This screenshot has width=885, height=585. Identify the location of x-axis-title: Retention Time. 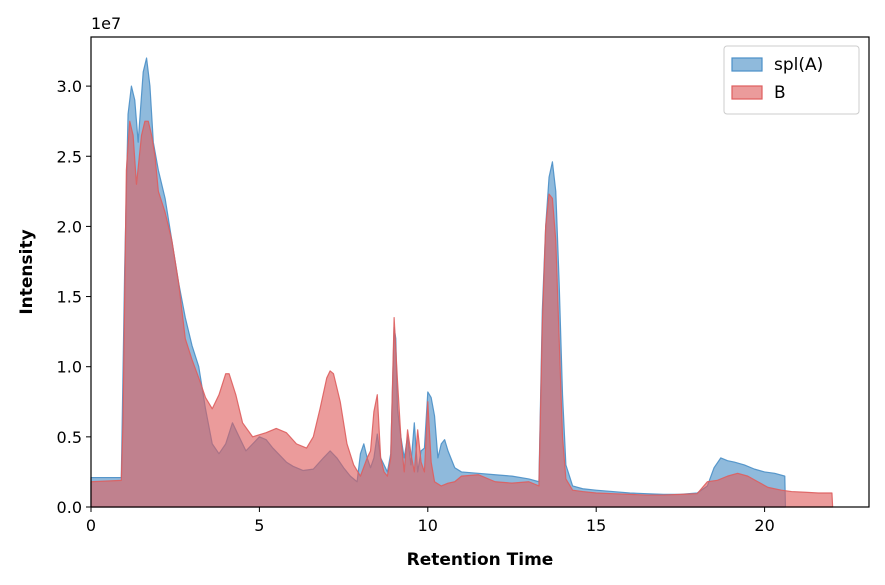
(480, 560).